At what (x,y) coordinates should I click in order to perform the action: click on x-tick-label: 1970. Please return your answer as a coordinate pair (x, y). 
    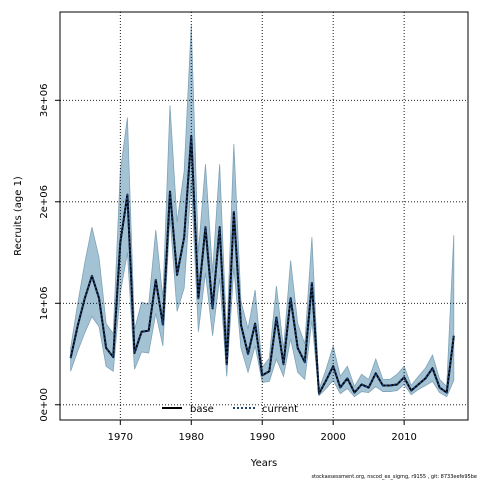
    Looking at the image, I should click on (120, 437).